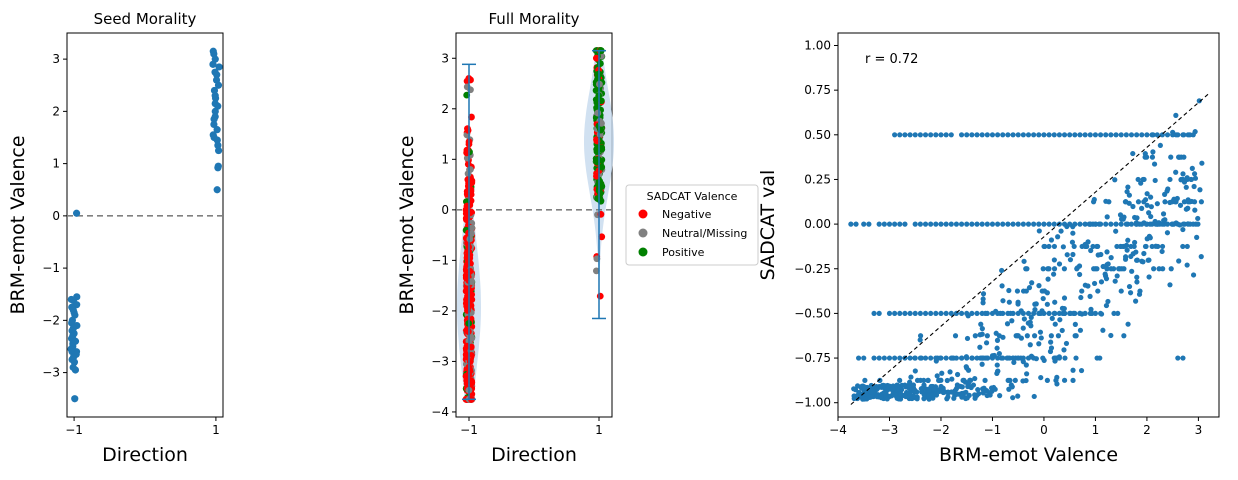 The image size is (1238, 480). I want to click on y-tick-label: 2, so click(445, 109).